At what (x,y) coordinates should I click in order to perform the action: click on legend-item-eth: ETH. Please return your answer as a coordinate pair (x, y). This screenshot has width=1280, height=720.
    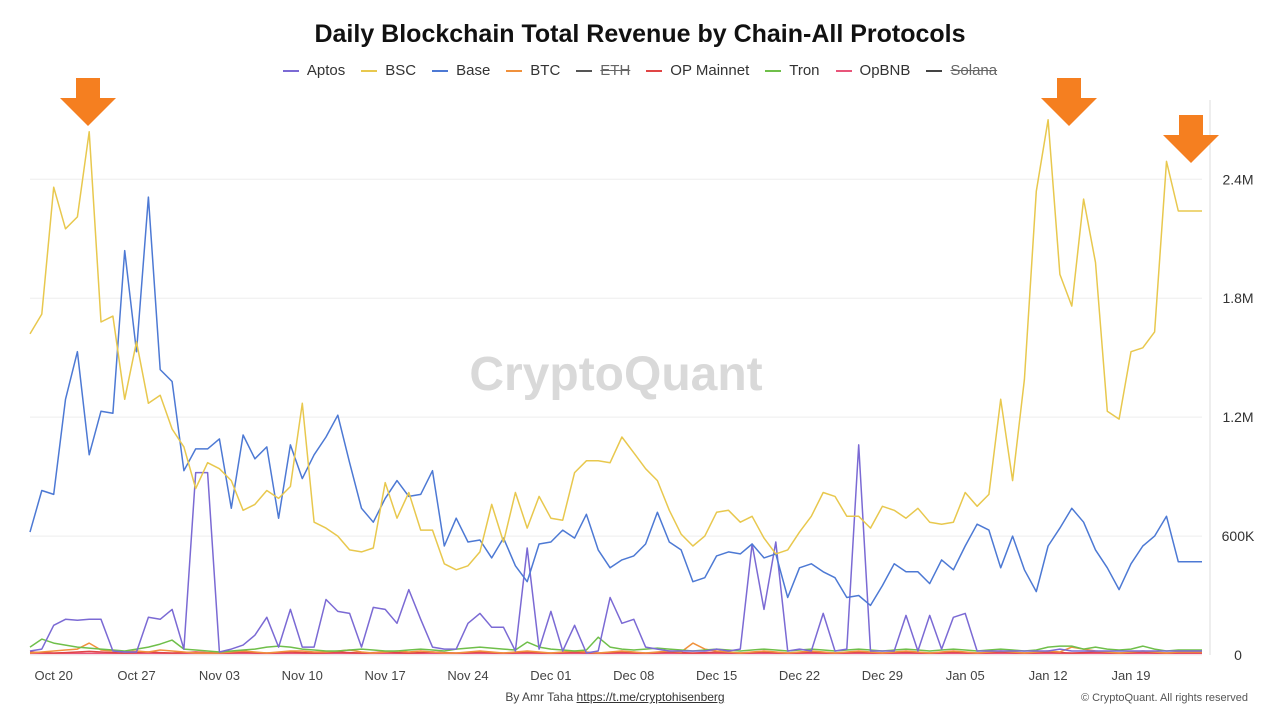
    Looking at the image, I should click on (603, 70).